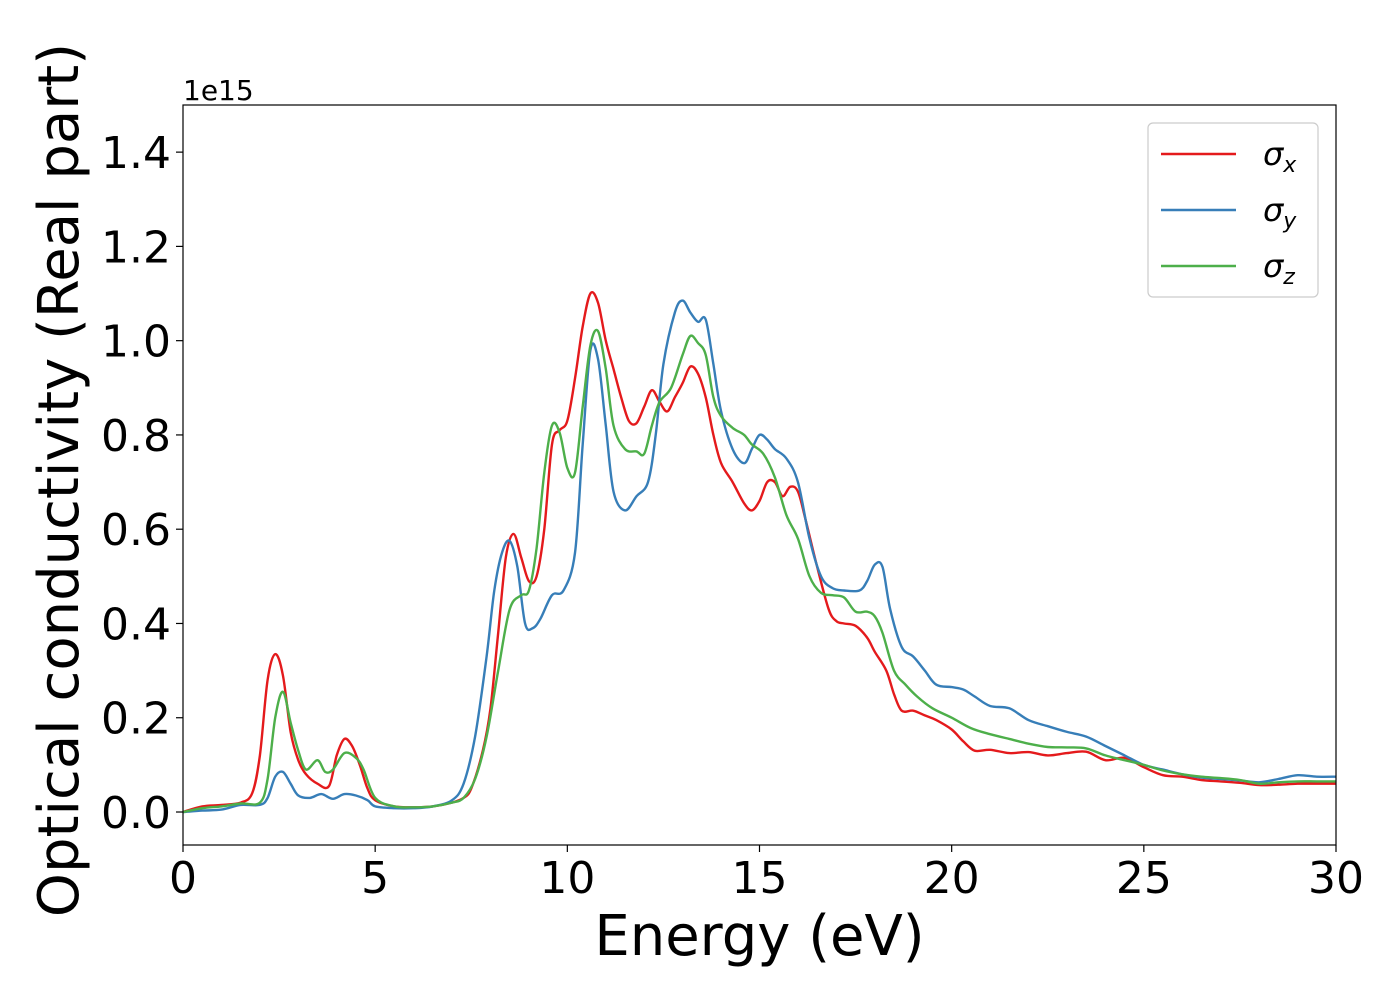 This screenshot has width=1400, height=1005. Describe the element at coordinates (136, 247) in the screenshot. I see `y-tick-label: 1.2` at that location.